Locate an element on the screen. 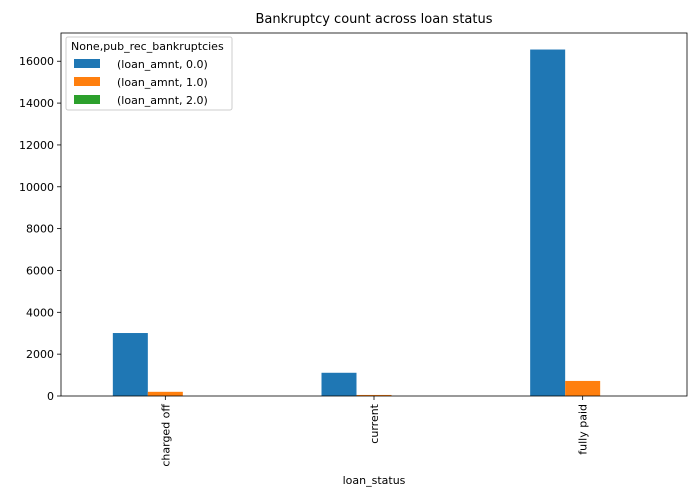  legend-label-0: (loan_amnt, 0.0) is located at coordinates (162, 64).